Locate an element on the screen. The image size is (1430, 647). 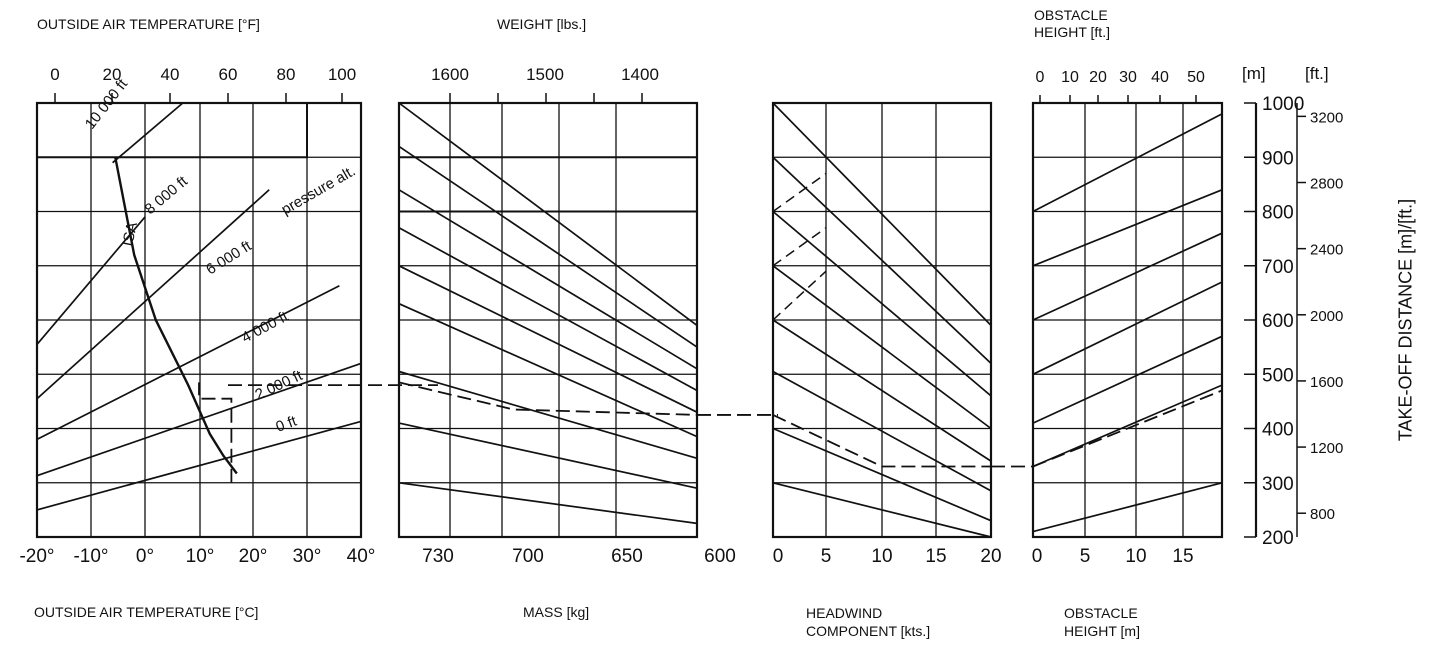
obstacle-ft-tick-1: 10 is located at coordinates (1070, 77).